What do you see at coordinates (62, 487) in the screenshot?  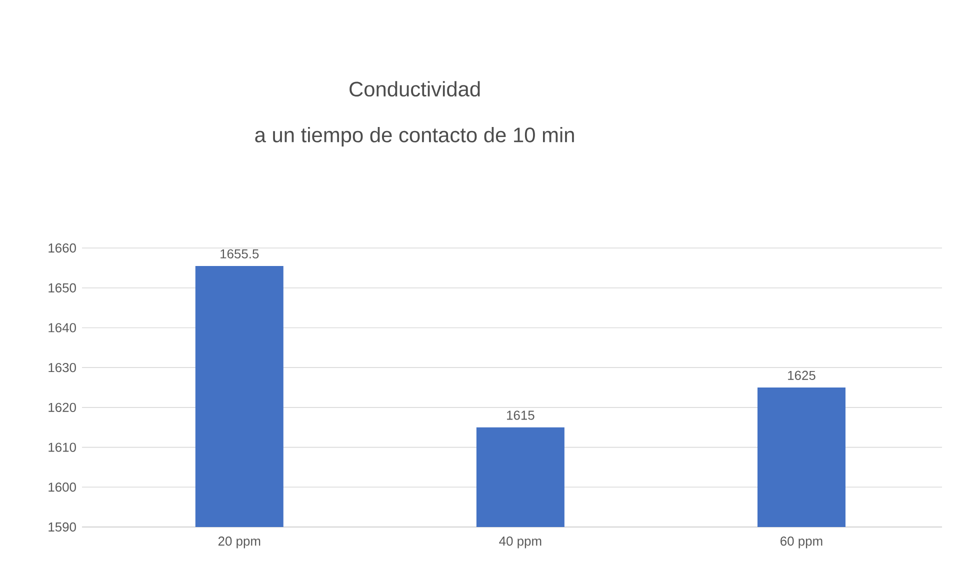 I see `y-tick-label: 1600` at bounding box center [62, 487].